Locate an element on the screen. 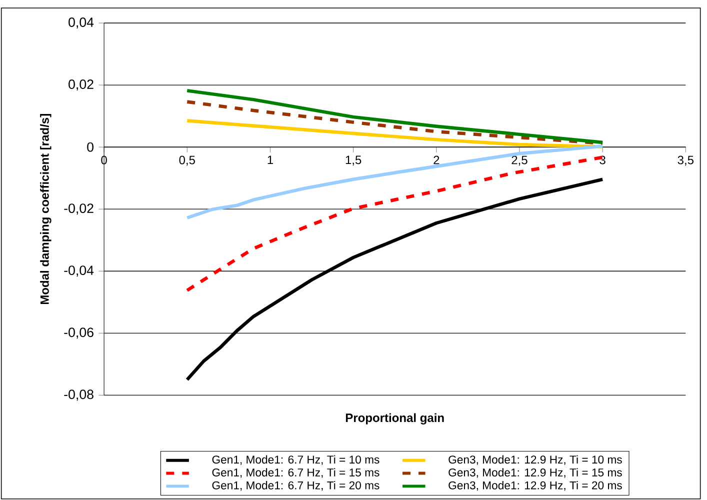  x-tick-label: 3,5 is located at coordinates (686, 161).